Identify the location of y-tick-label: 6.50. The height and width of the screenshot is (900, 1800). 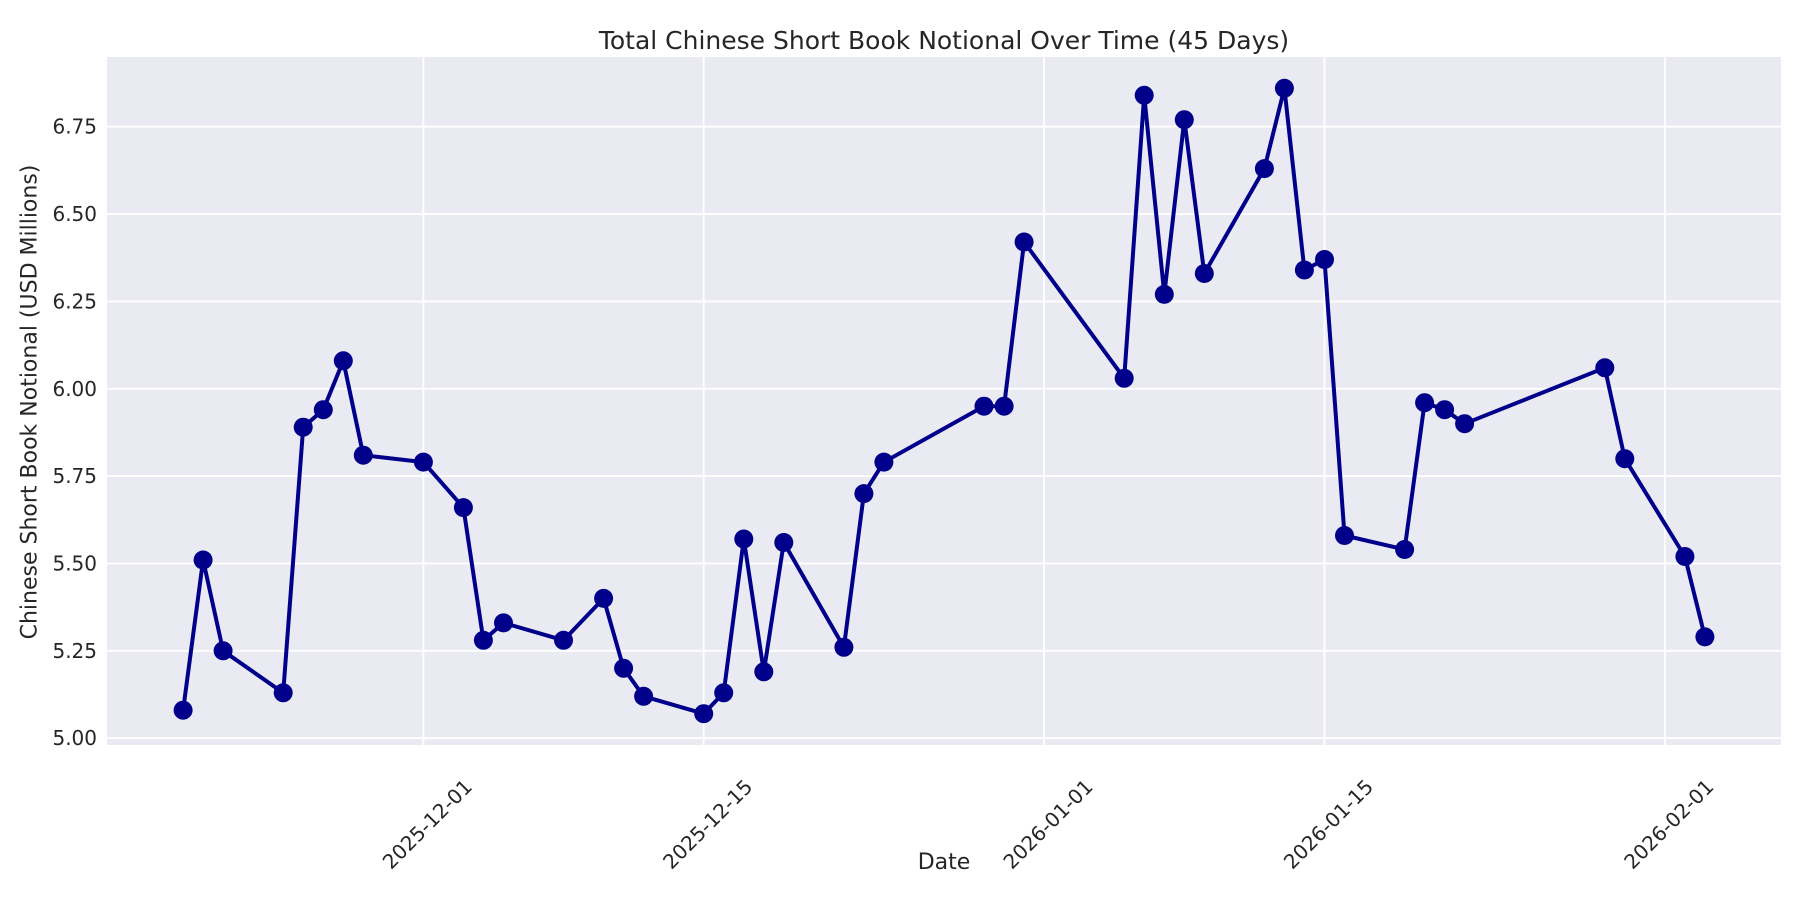
(74, 214).